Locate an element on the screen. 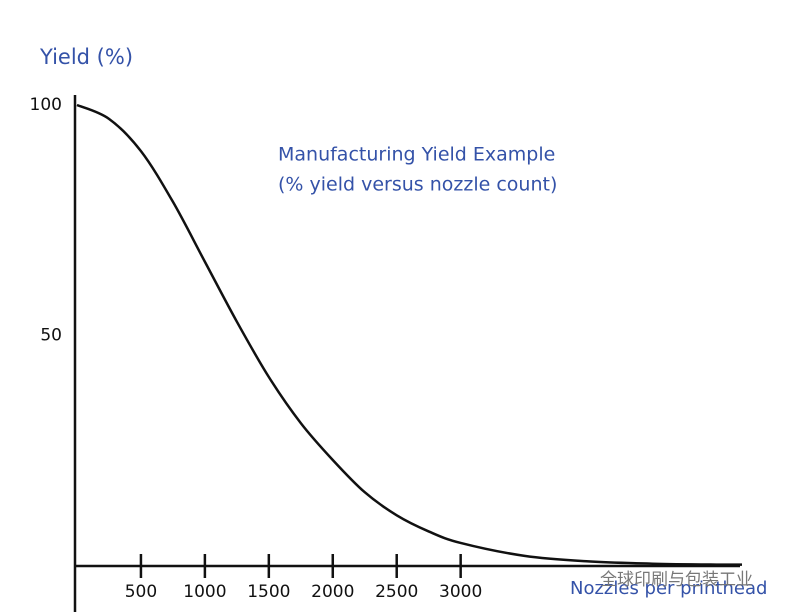 The image size is (800, 616). annotation: (% yield versus nozzle count) is located at coordinates (417, 185).